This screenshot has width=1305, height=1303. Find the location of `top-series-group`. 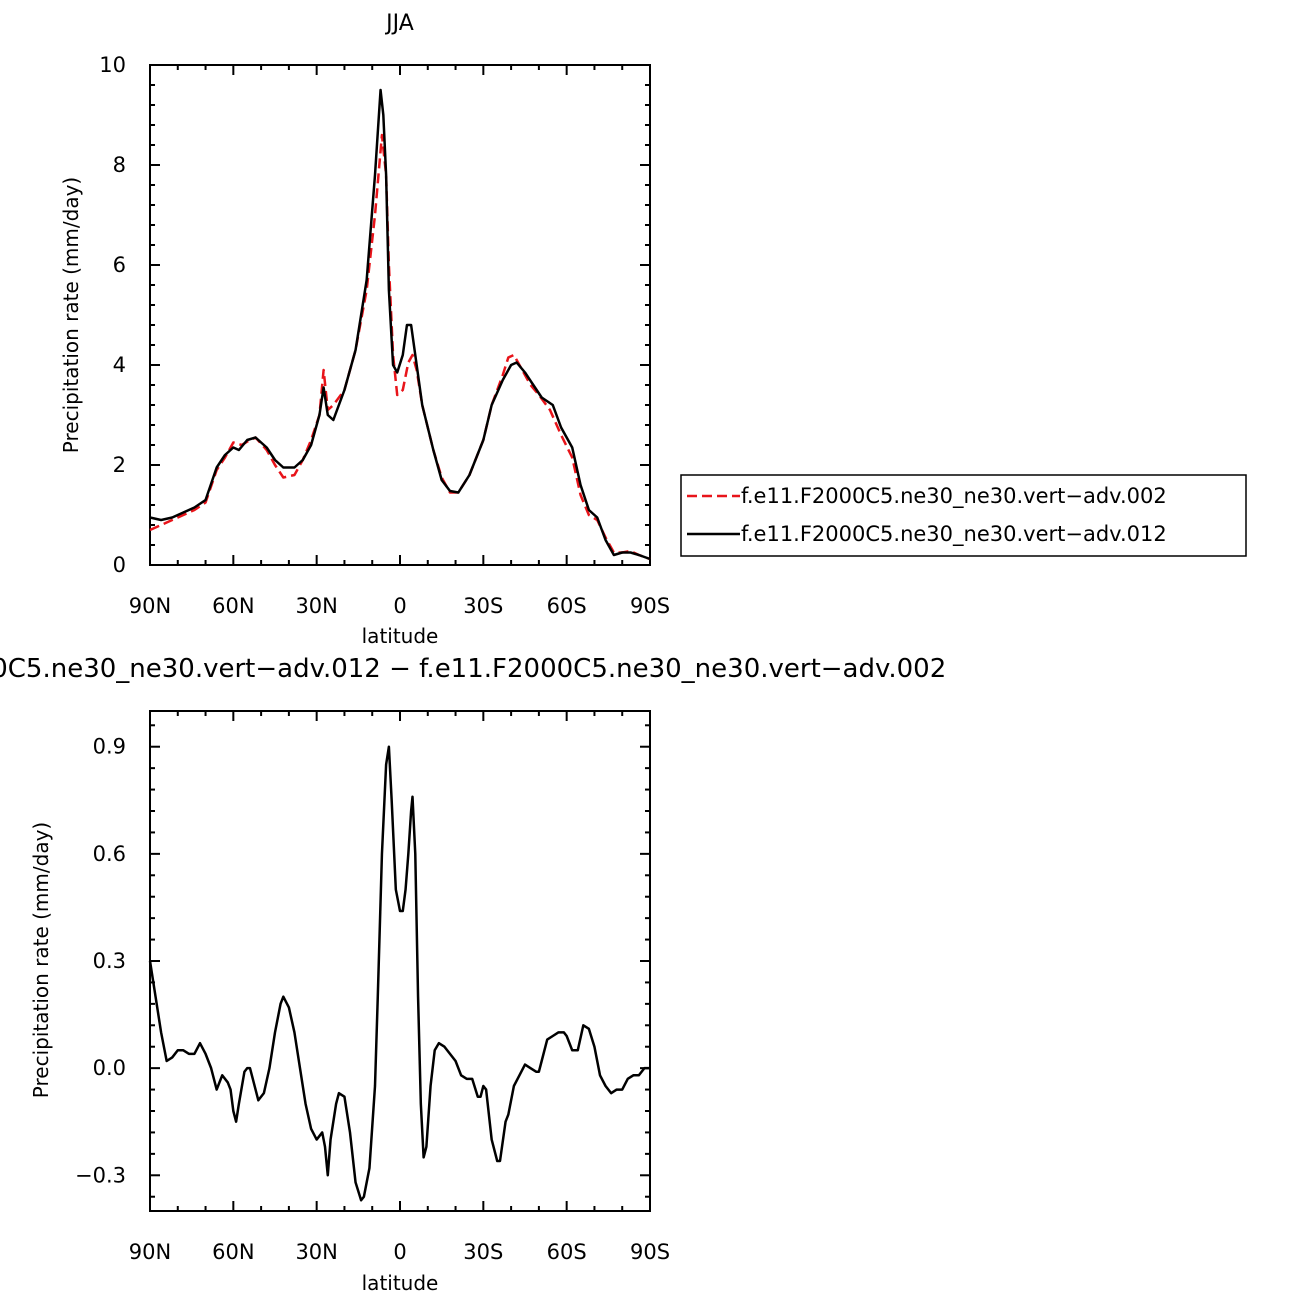

top-series-group is located at coordinates (400, 324).